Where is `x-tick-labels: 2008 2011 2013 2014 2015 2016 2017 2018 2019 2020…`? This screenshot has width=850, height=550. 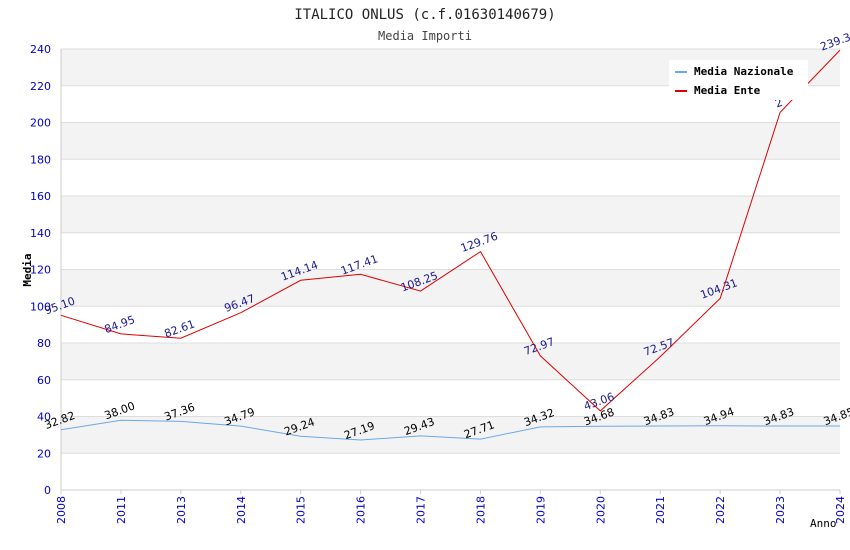 x-tick-labels: 2008 2011 2013 2014 2015 2016 2017 2018 2019 2020… is located at coordinates (451, 510).